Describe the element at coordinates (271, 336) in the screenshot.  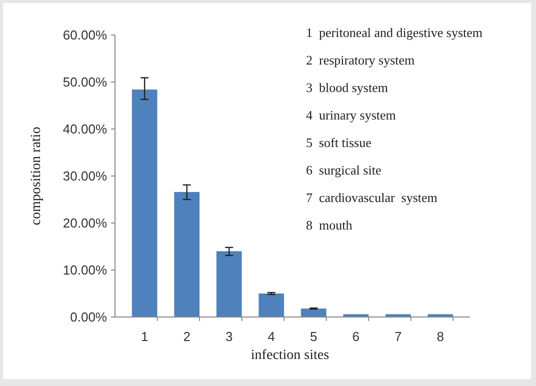
I see `x-tick-label: 4` at that location.